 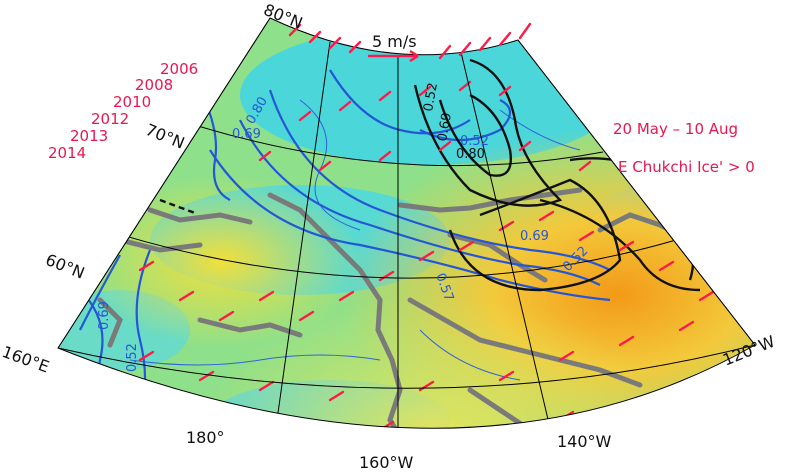 I want to click on year-label: 2006, so click(x=179, y=69).